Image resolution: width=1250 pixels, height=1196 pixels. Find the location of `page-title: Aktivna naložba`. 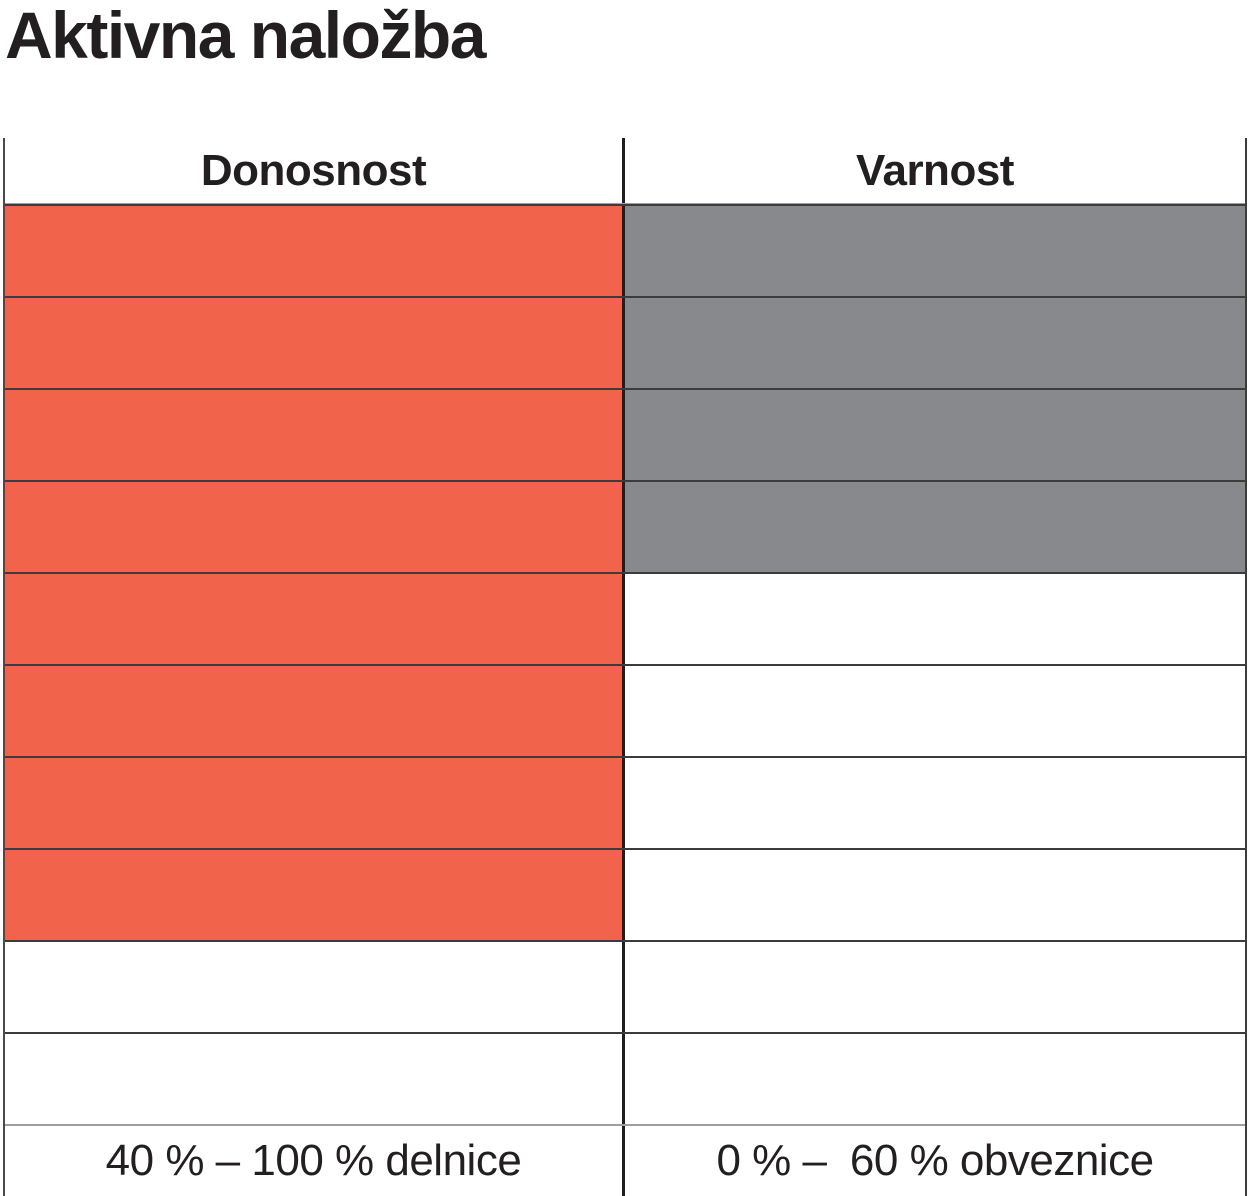

page-title: Aktivna naložba is located at coordinates (245, 36).